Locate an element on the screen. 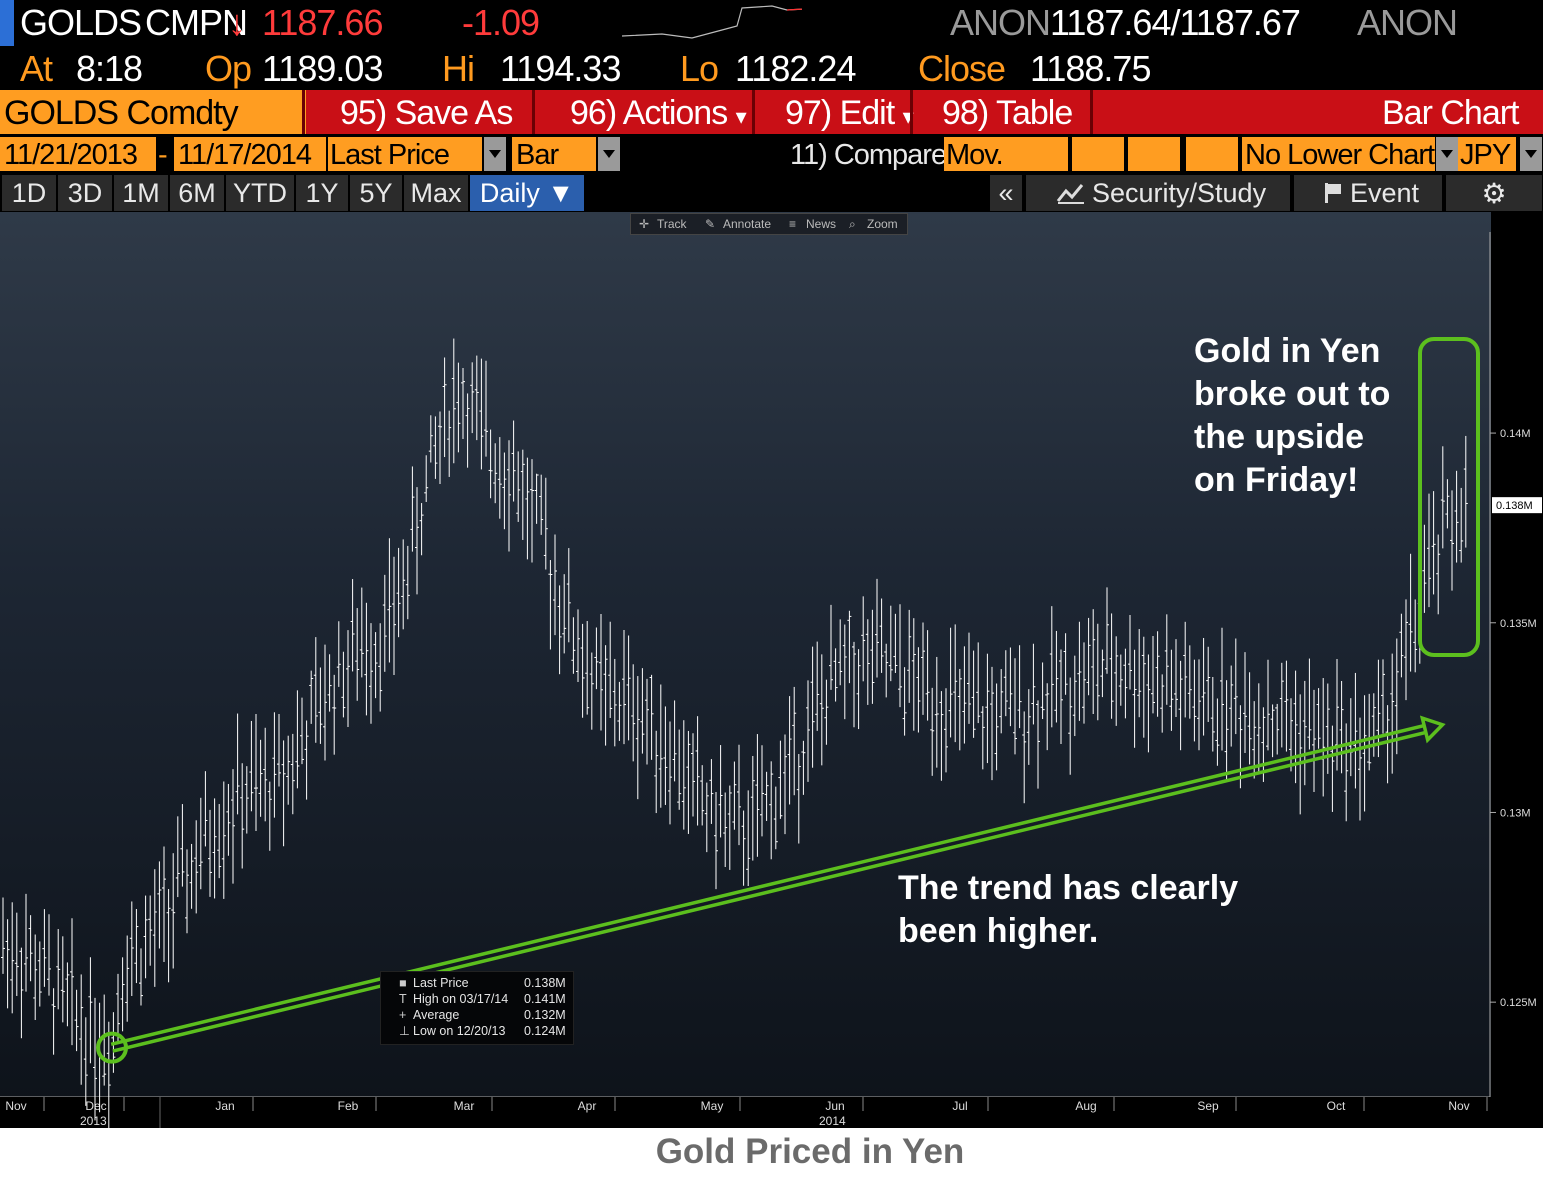 This screenshot has width=1543, height=1180. compare-button: 11) Compare is located at coordinates (868, 155).